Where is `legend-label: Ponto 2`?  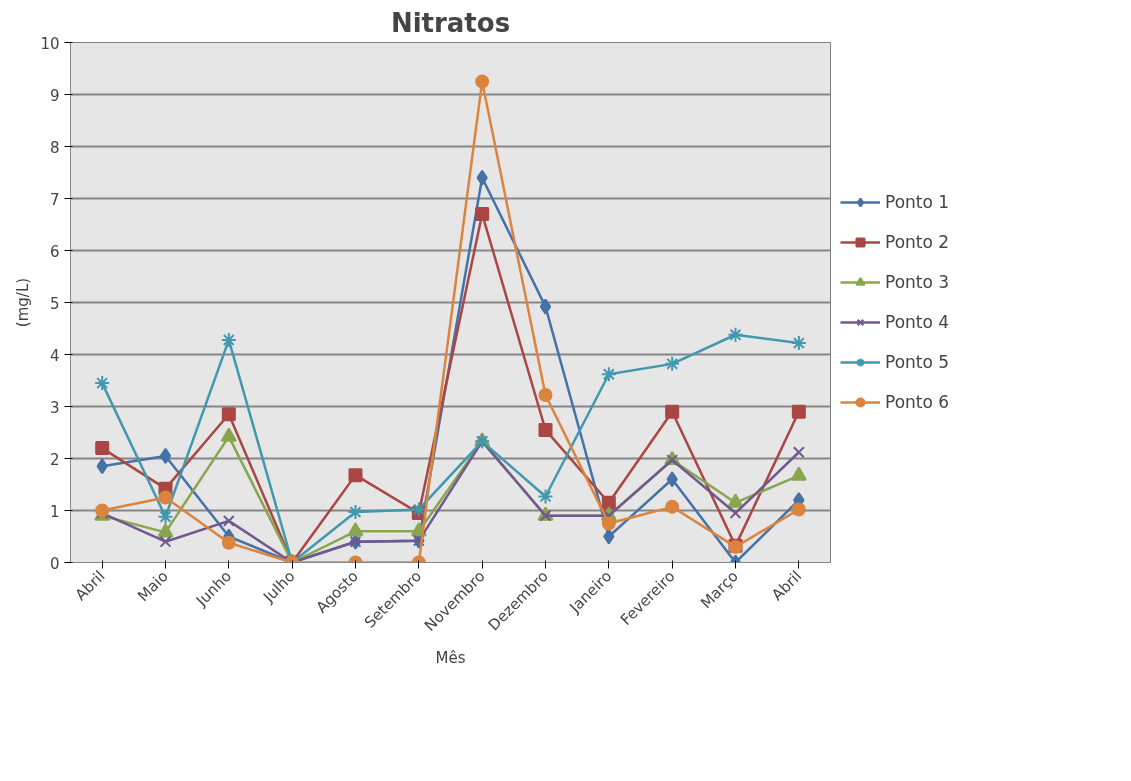 legend-label: Ponto 2 is located at coordinates (917, 242).